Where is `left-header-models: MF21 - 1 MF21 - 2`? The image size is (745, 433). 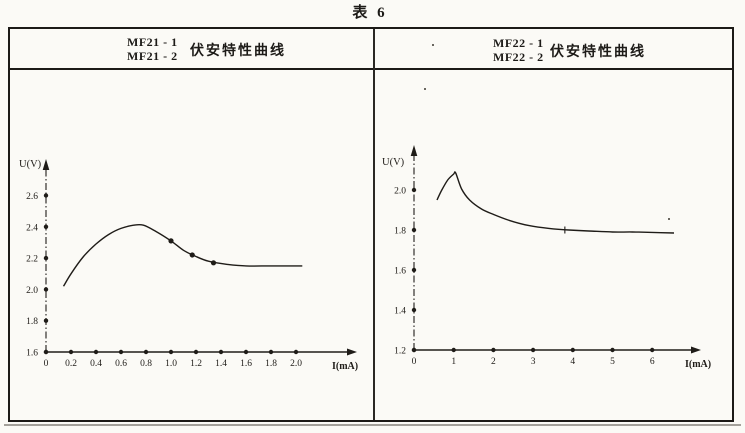
left-header-models: MF21 - 1 MF21 - 2 is located at coordinates (152, 49).